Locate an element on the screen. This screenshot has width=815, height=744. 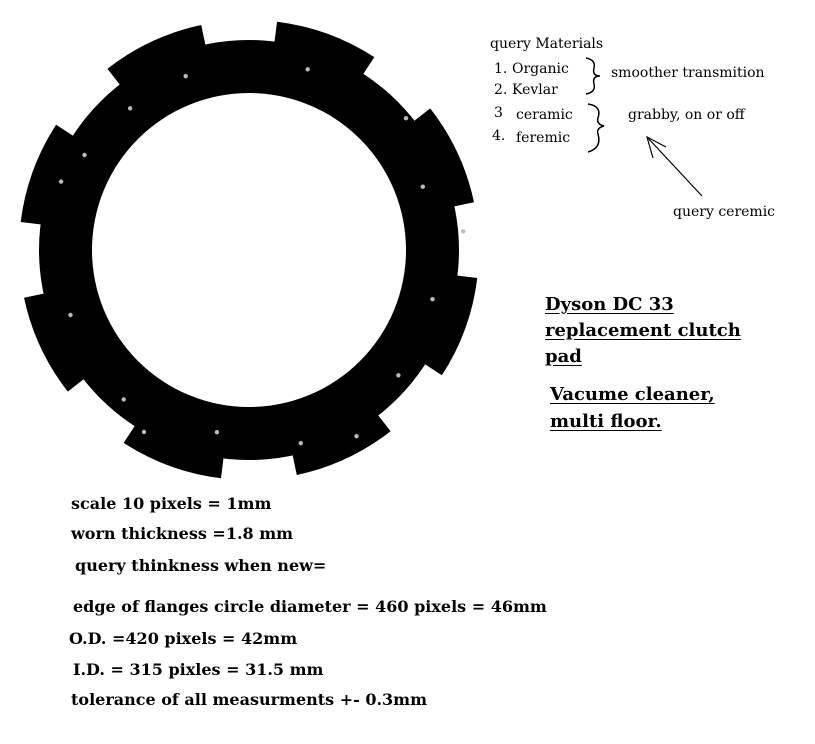
title-line-1: Dyson DC 33 is located at coordinates (609, 304).